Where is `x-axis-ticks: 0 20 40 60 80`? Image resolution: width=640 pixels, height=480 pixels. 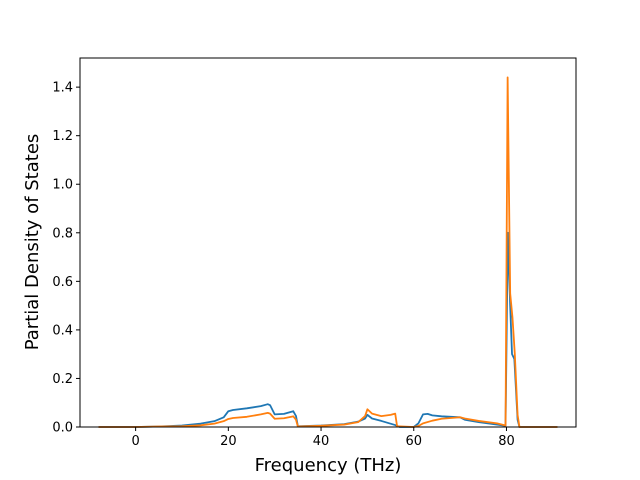 x-axis-ticks: 0 20 40 60 80 is located at coordinates (323, 438).